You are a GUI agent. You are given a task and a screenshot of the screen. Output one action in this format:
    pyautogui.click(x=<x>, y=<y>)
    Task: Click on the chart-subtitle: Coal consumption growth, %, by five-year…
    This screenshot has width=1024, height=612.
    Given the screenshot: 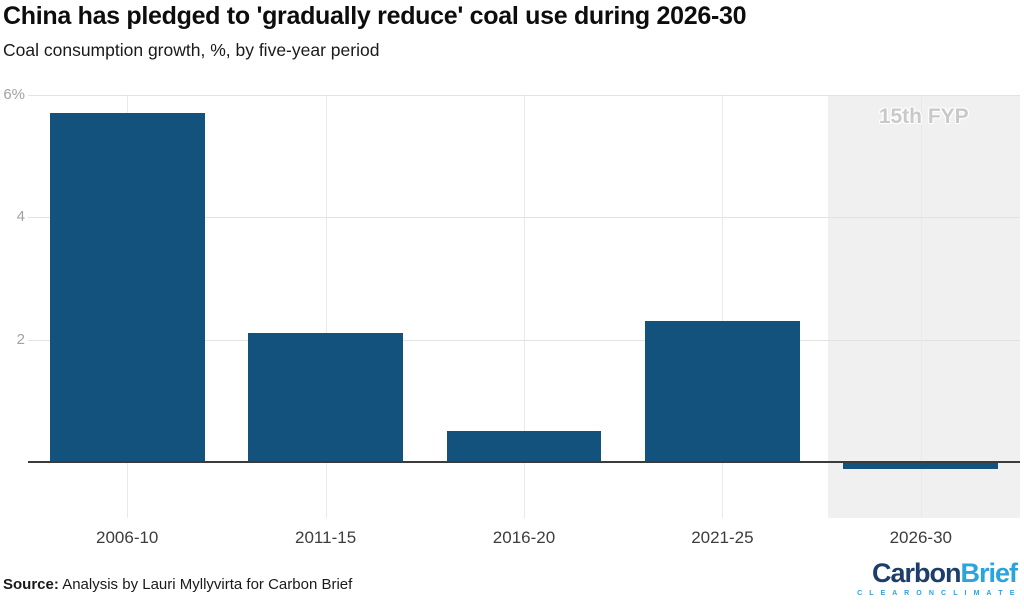 What is the action you would take?
    pyautogui.click(x=191, y=50)
    